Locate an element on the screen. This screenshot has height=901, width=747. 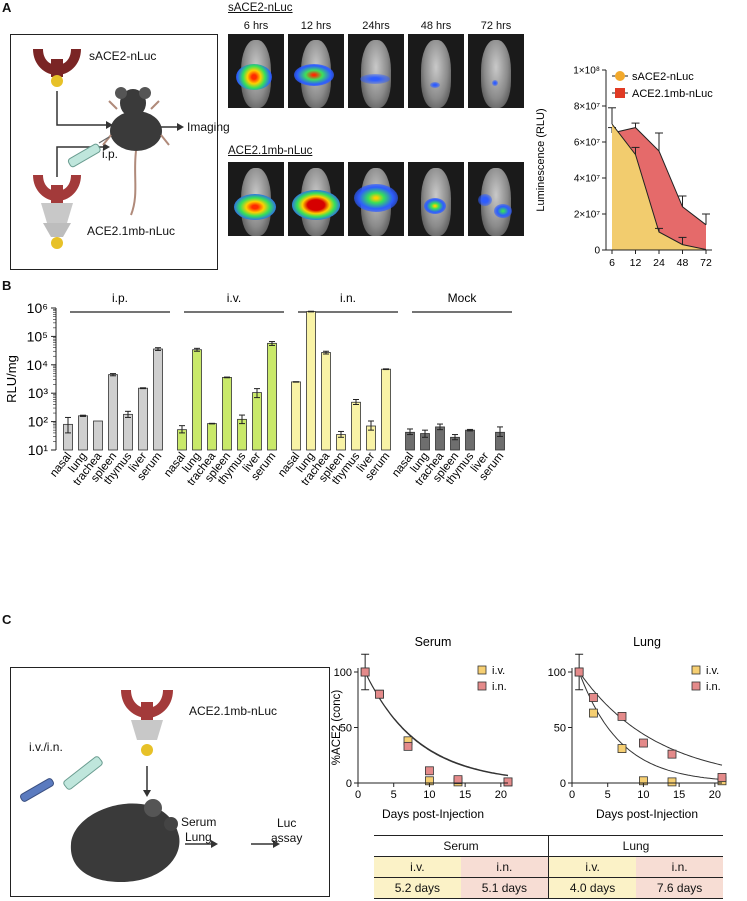
table-value: 5.1 days is located at coordinates (504, 888).